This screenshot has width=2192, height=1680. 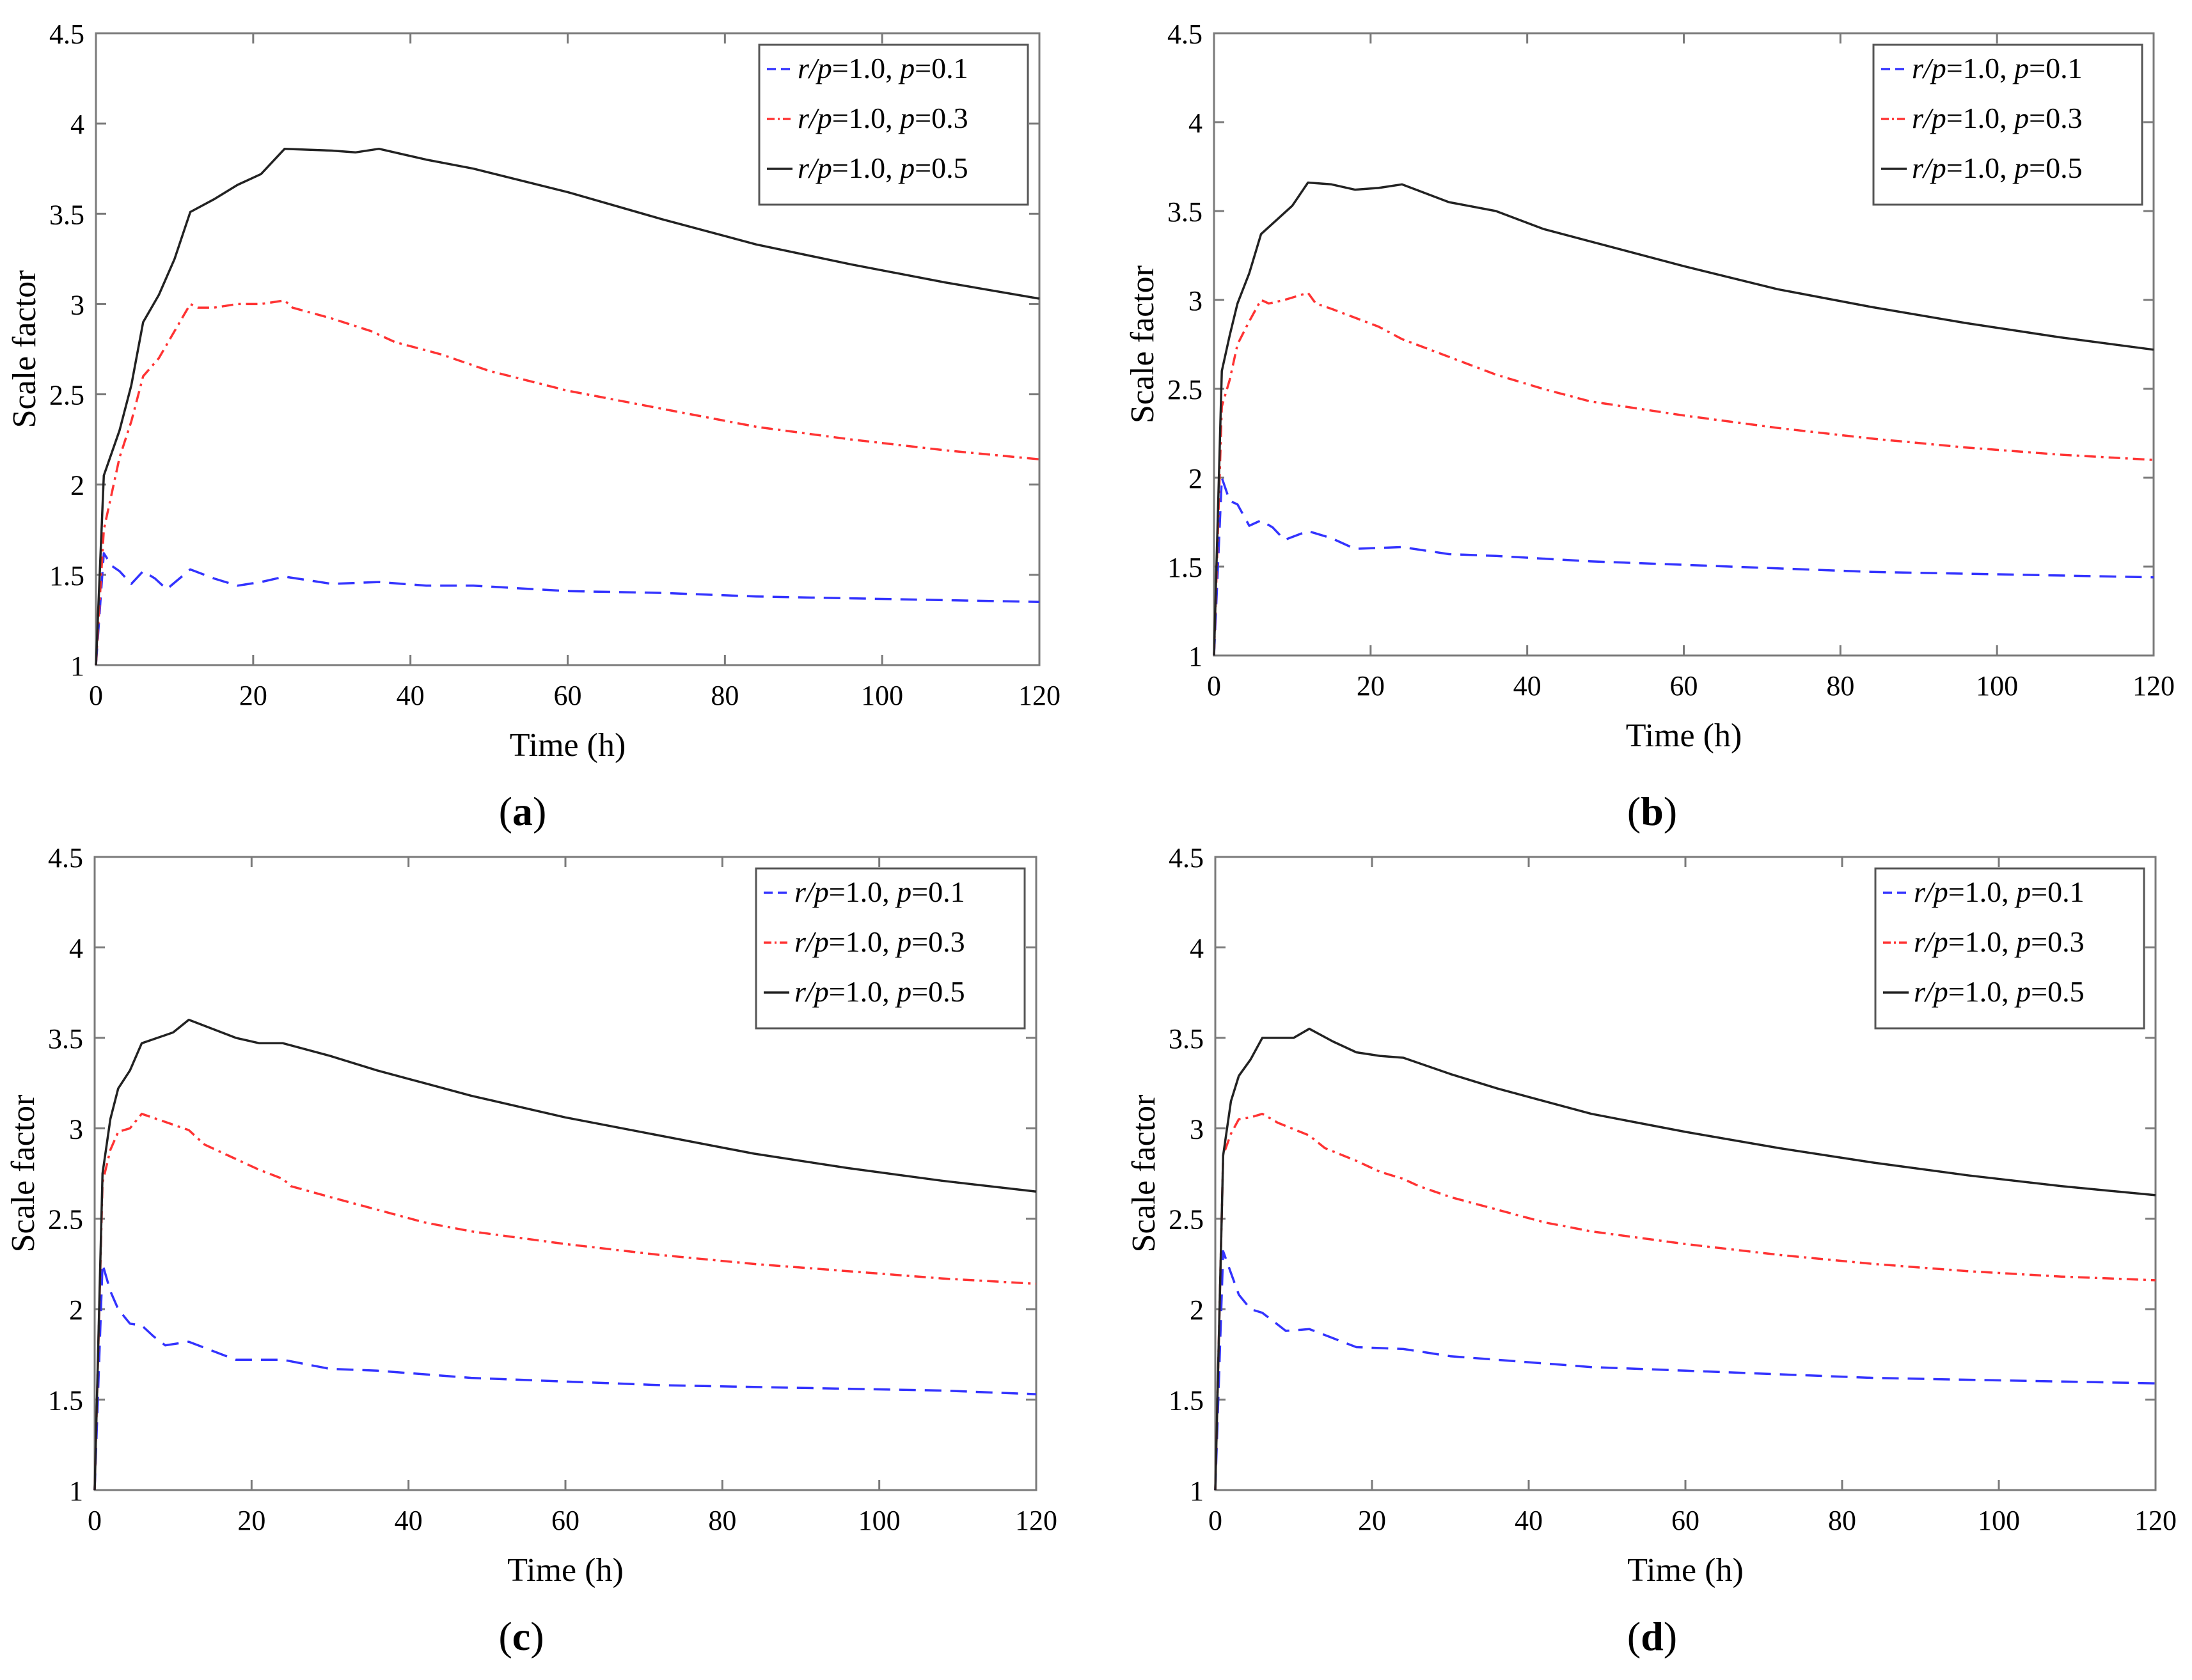 What do you see at coordinates (1197, 948) in the screenshot?
I see `y-tick-label: 4` at bounding box center [1197, 948].